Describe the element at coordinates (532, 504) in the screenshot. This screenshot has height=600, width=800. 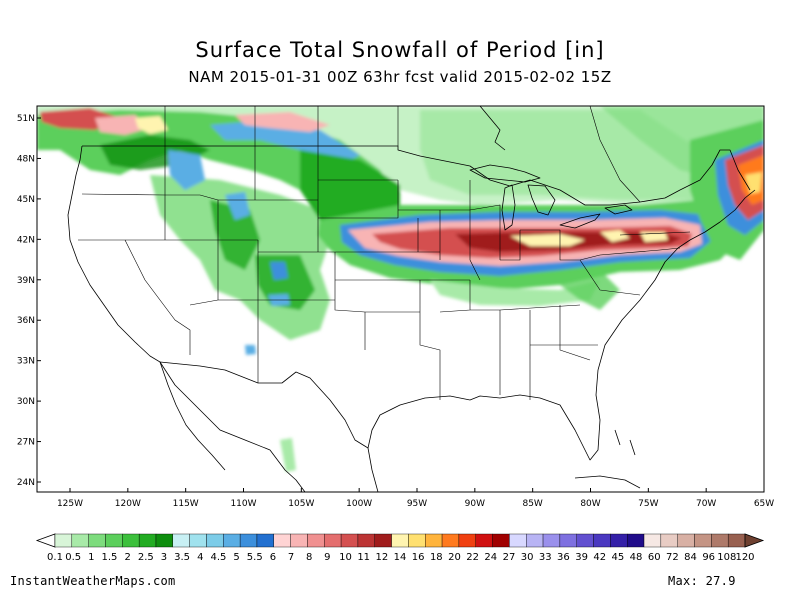
I see `lon-tick-label: 85W` at that location.